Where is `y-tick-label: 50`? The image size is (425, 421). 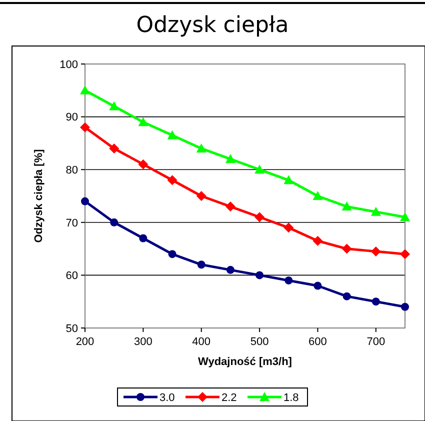
y-tick-label: 50 is located at coordinates (72, 328).